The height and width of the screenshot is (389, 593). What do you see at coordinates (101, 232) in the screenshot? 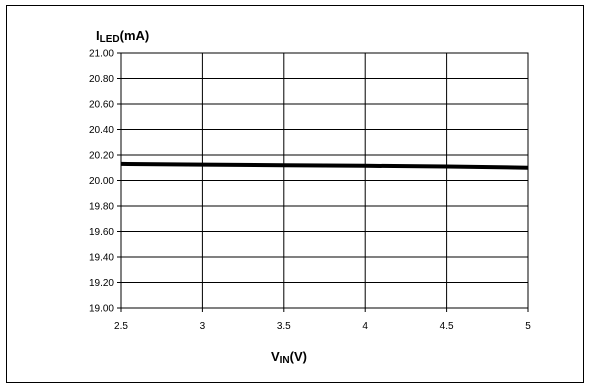
I see `y-tick-label: 19.60` at bounding box center [101, 232].